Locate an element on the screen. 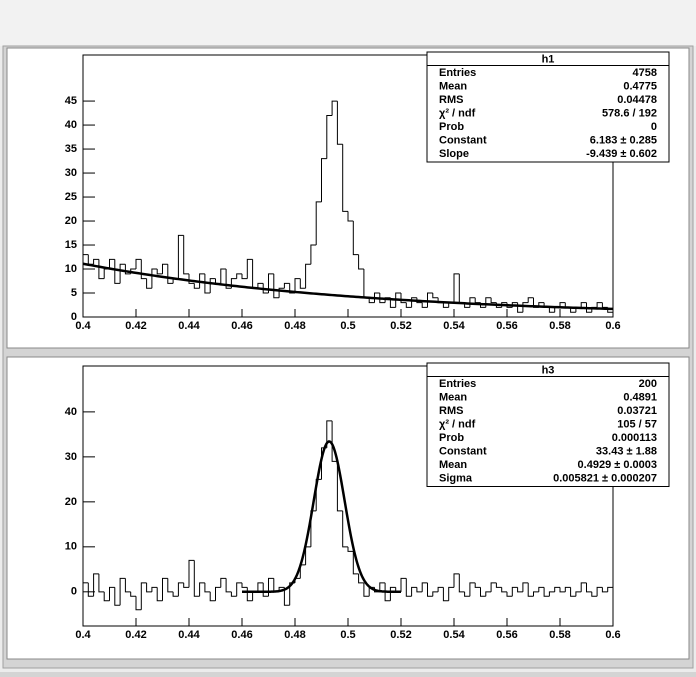 The image size is (696, 677). x-tick-label: 0.48 is located at coordinates (294, 635).